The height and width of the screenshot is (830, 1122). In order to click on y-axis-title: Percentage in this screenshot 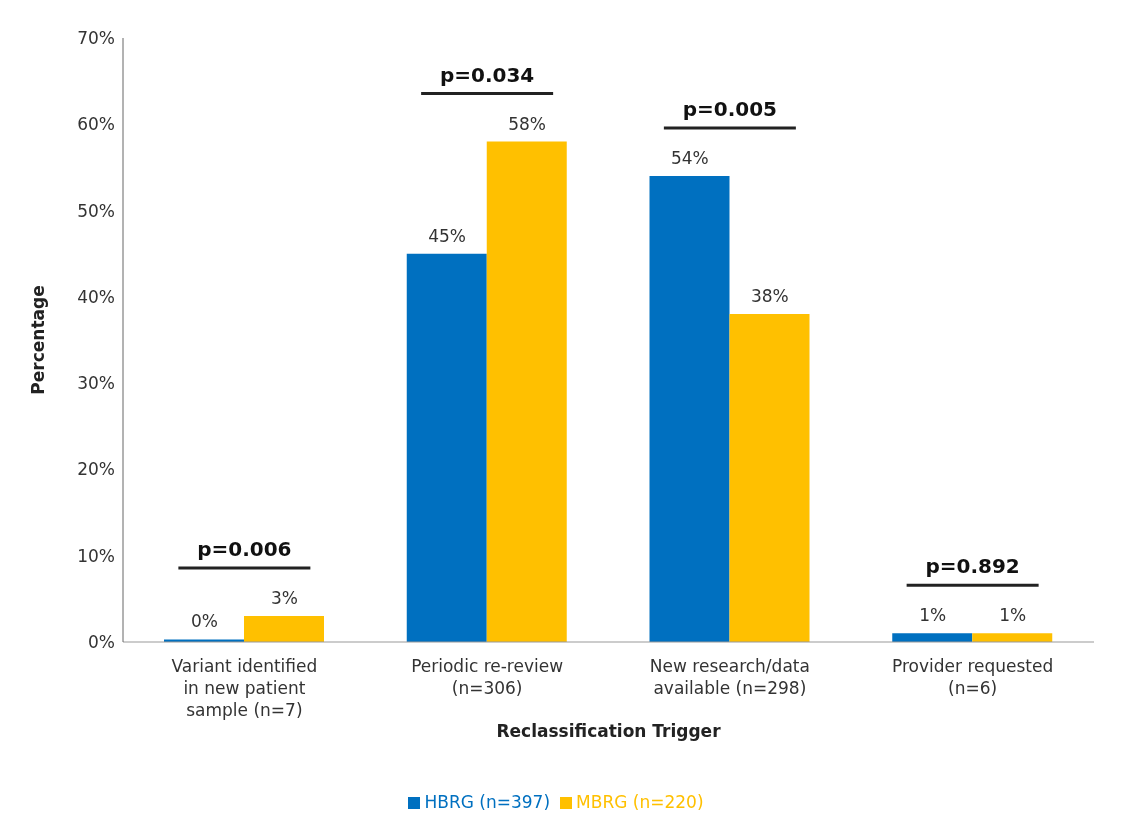, I will do `click(38, 340)`.